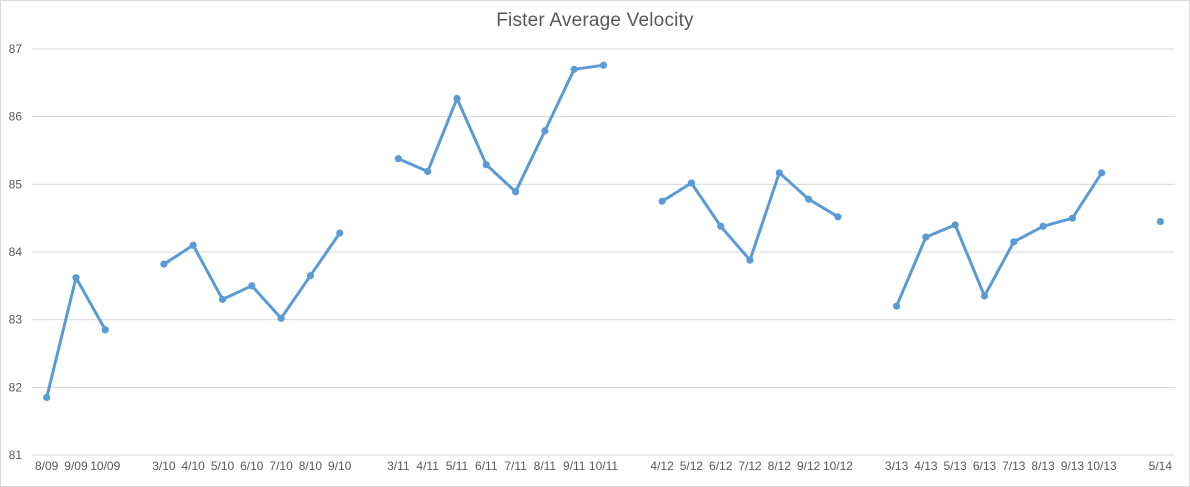  Describe the element at coordinates (16, 387) in the screenshot. I see `y-tick-label: 82` at that location.